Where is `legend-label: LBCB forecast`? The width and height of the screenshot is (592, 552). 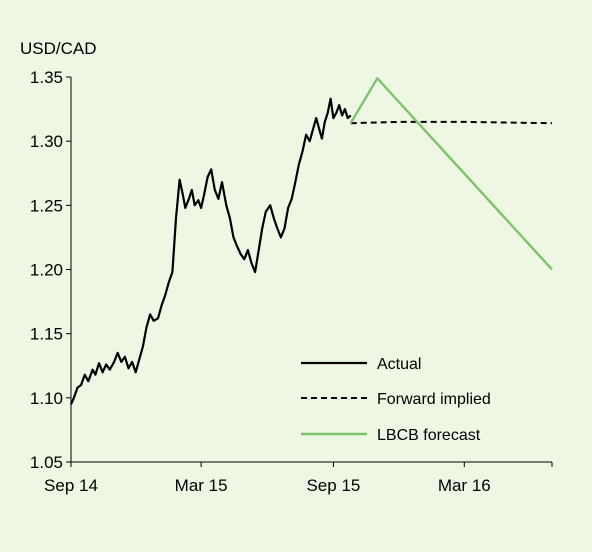
legend-label: LBCB forecast is located at coordinates (429, 435).